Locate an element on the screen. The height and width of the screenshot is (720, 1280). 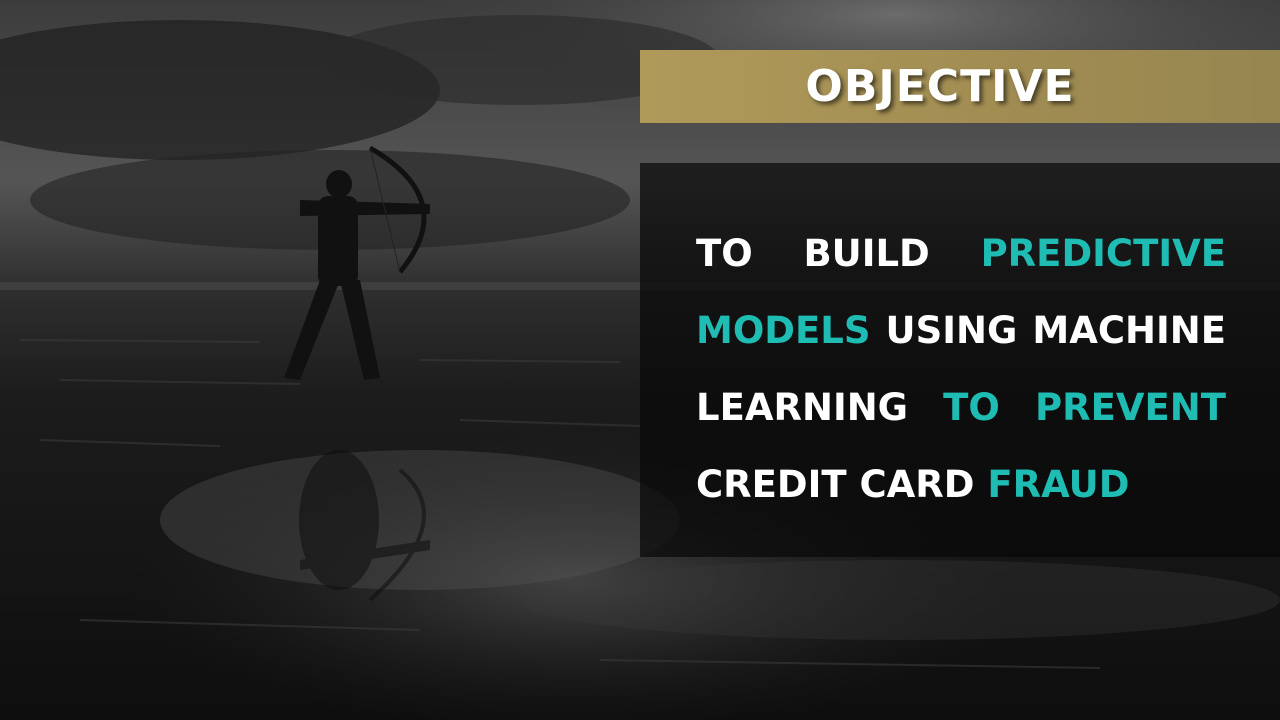
objective-segment: CREDIT CARD is located at coordinates (842, 484).